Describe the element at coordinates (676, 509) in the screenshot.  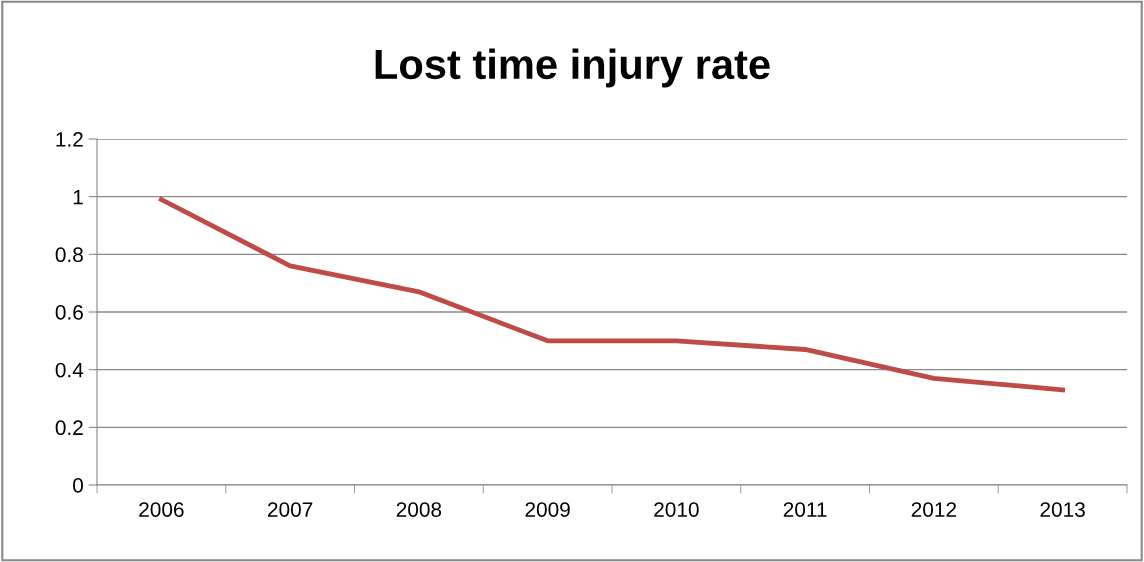
I see `x-tick-label: 2010` at that location.